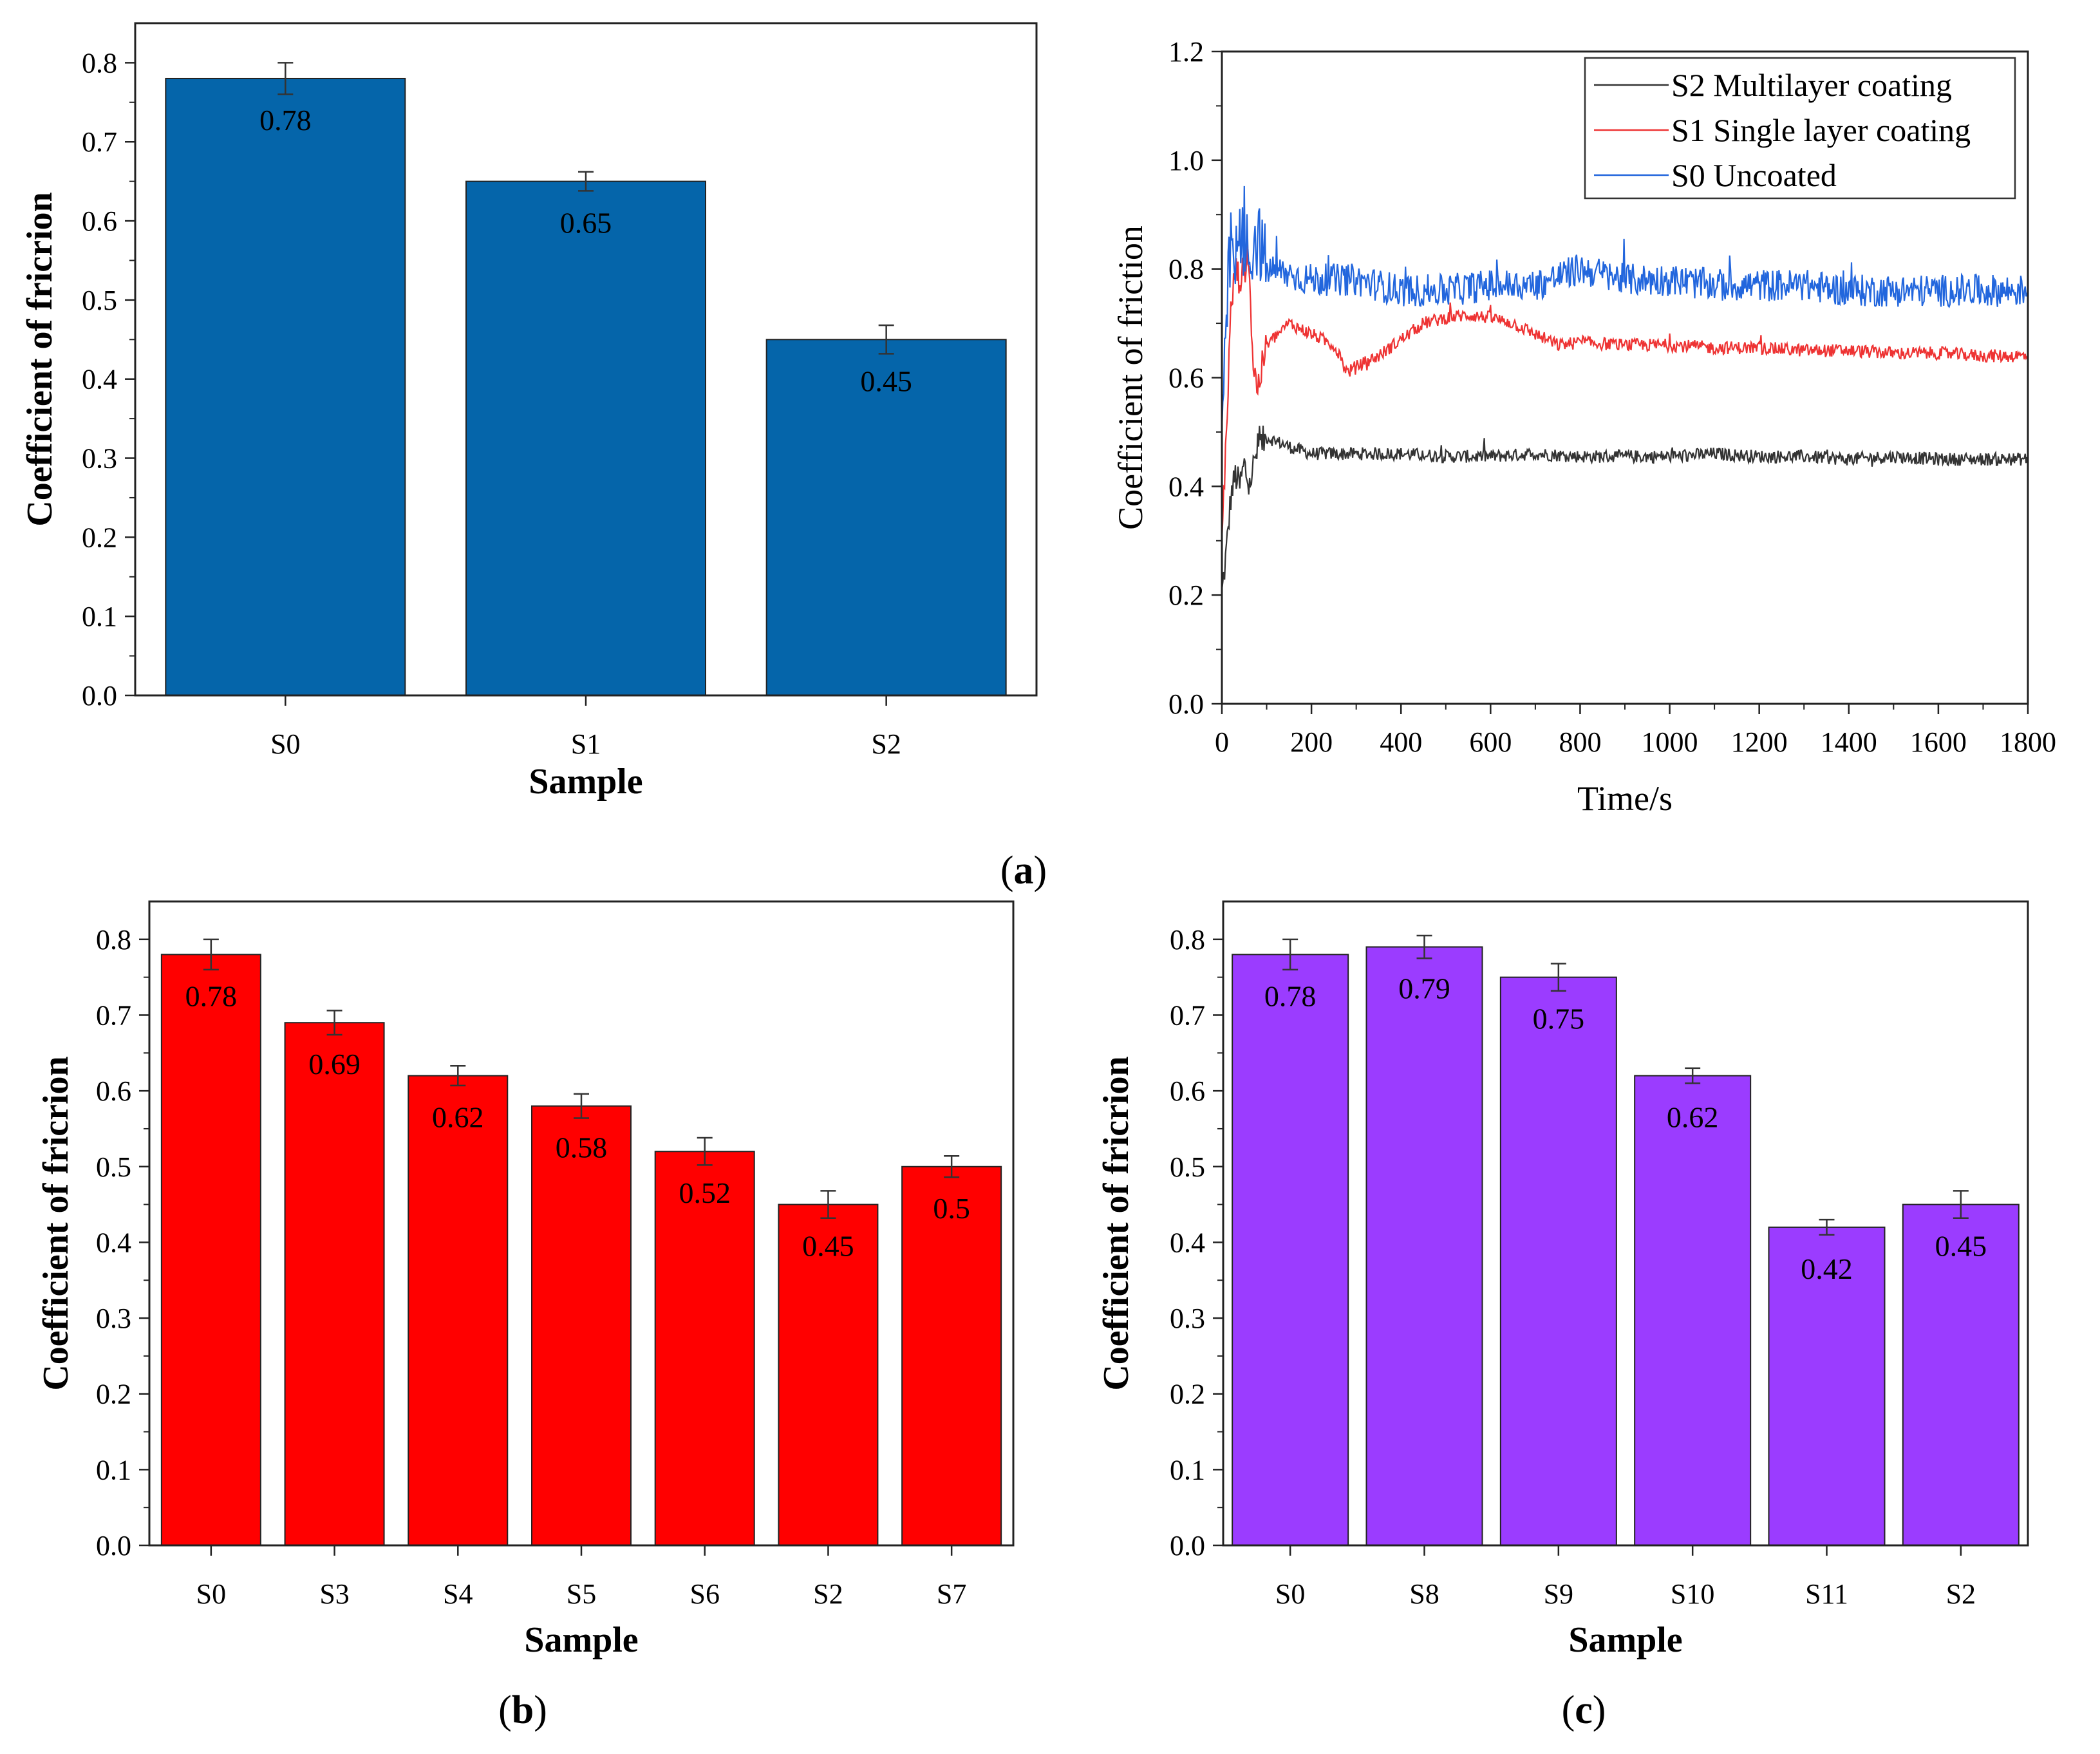 Image resolution: width=2100 pixels, height=1754 pixels. I want to click on x-tick-label: 0, so click(1222, 742).